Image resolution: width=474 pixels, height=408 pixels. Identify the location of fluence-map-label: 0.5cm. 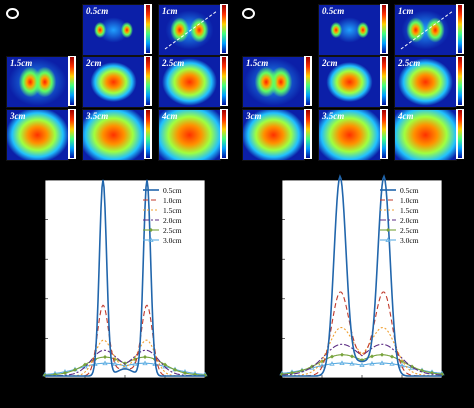
(97, 11).